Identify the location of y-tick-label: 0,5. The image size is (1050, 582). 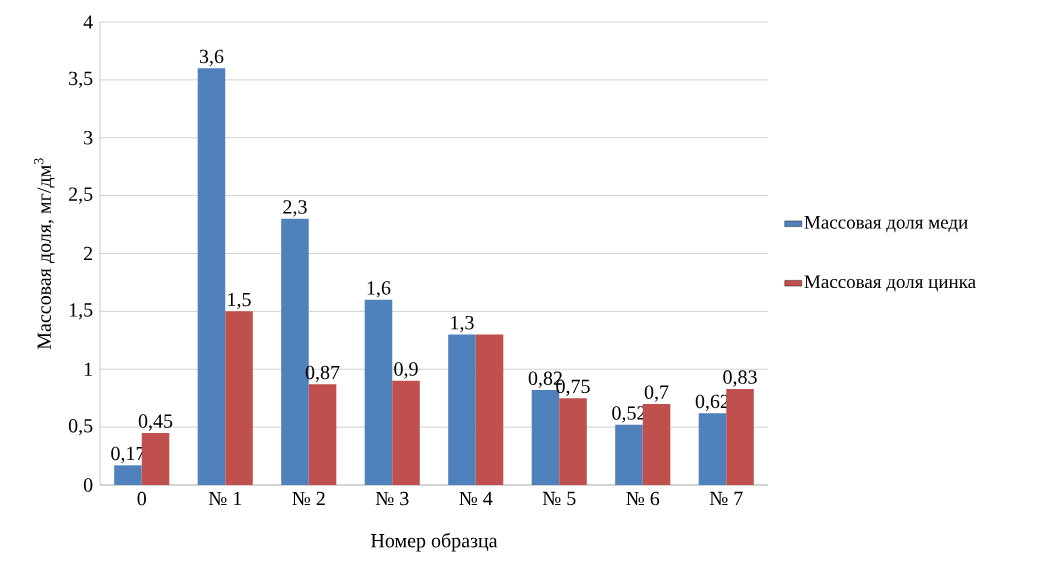
(80, 427).